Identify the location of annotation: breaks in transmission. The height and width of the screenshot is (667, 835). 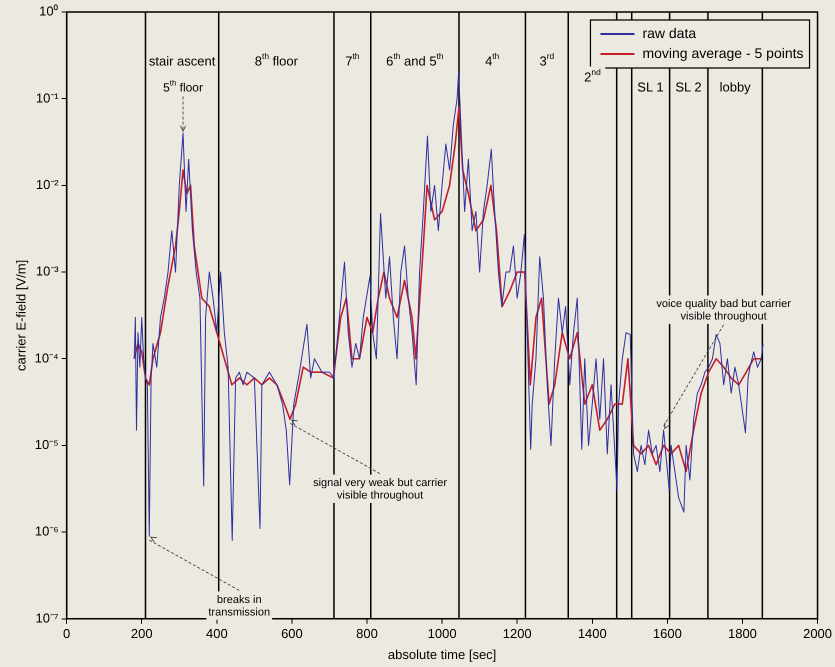
(239, 606).